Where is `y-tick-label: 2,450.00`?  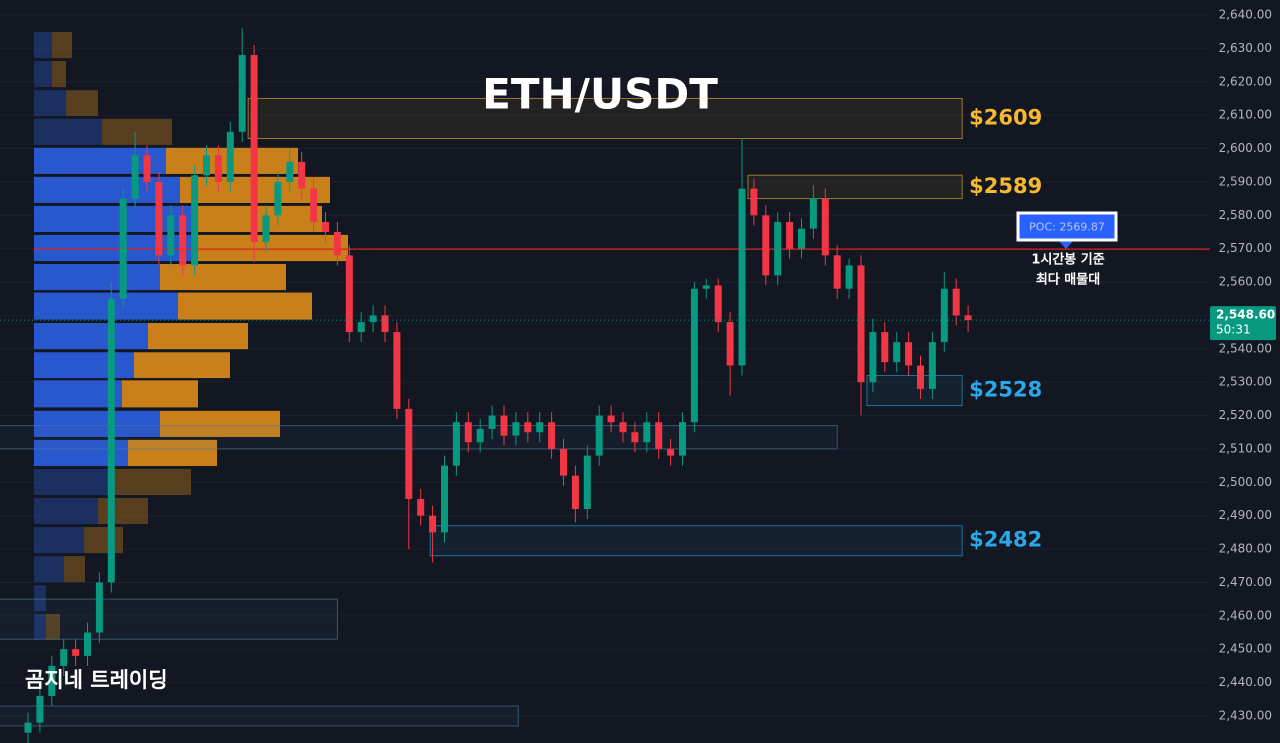
y-tick-label: 2,450.00 is located at coordinates (1245, 649).